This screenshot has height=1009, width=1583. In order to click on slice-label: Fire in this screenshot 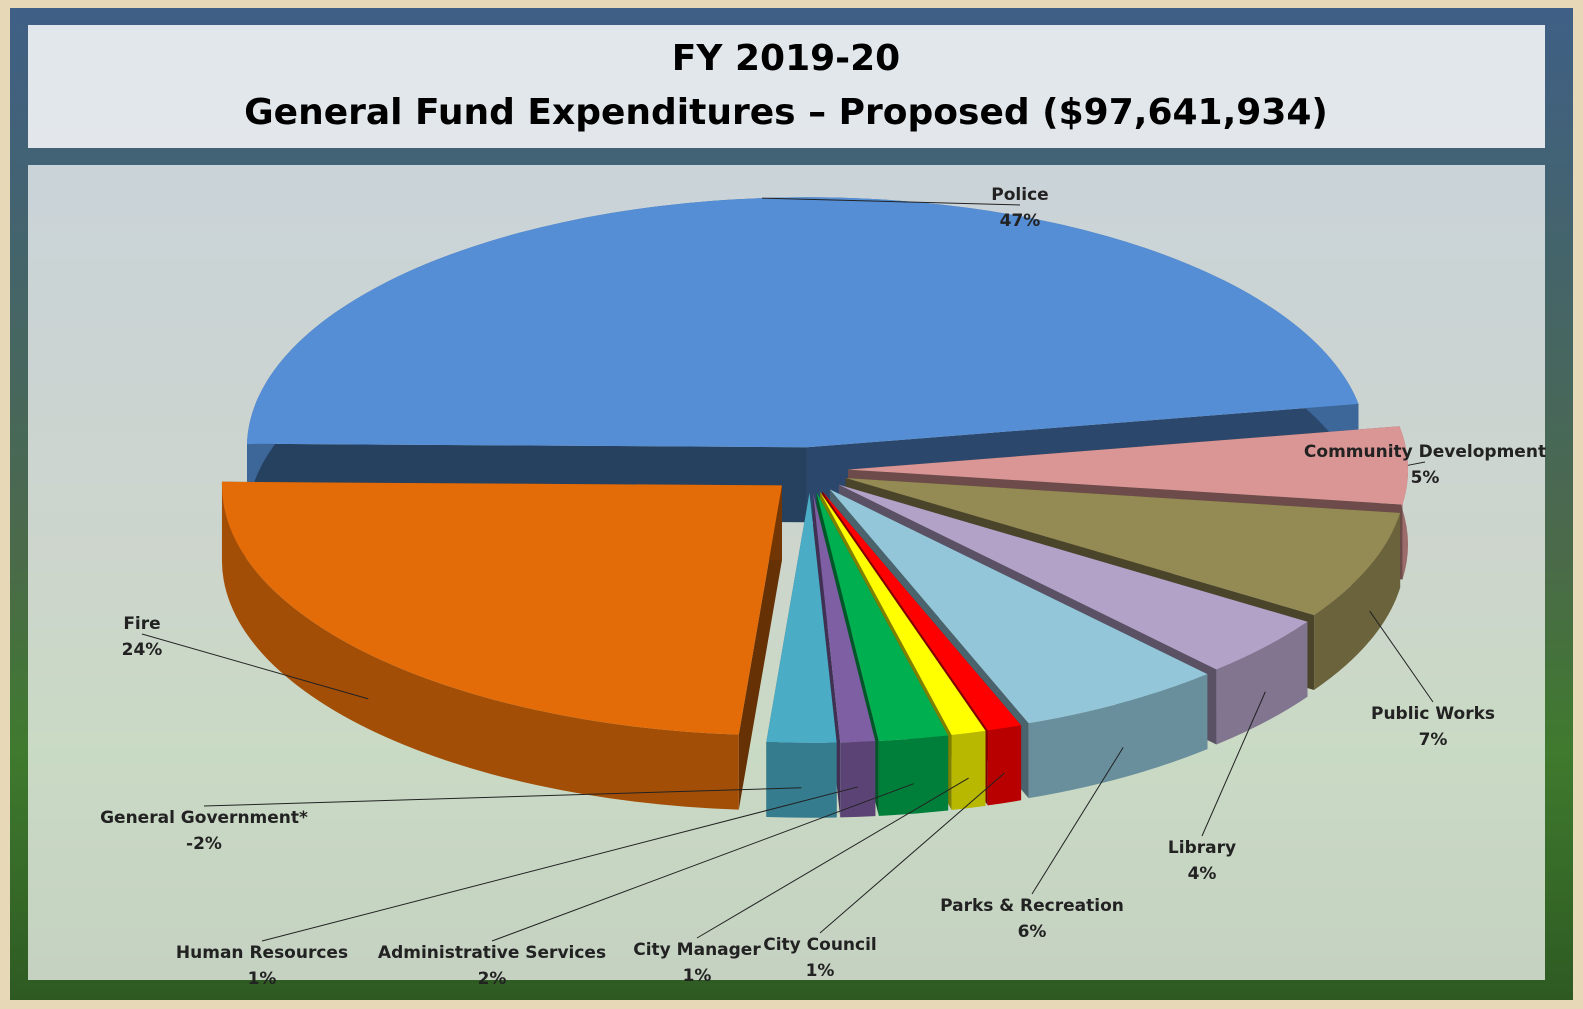, I will do `click(141, 624)`.